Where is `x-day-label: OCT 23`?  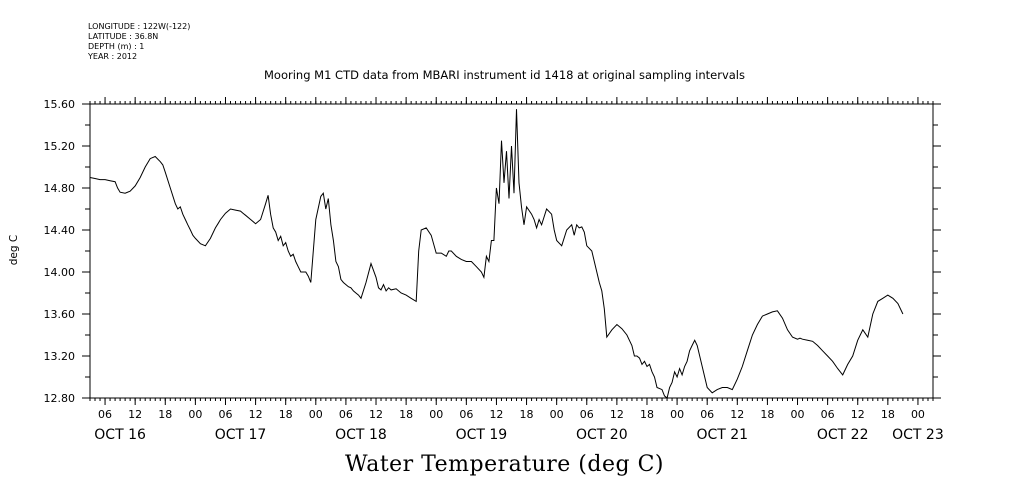 x-day-label: OCT 23 is located at coordinates (918, 435).